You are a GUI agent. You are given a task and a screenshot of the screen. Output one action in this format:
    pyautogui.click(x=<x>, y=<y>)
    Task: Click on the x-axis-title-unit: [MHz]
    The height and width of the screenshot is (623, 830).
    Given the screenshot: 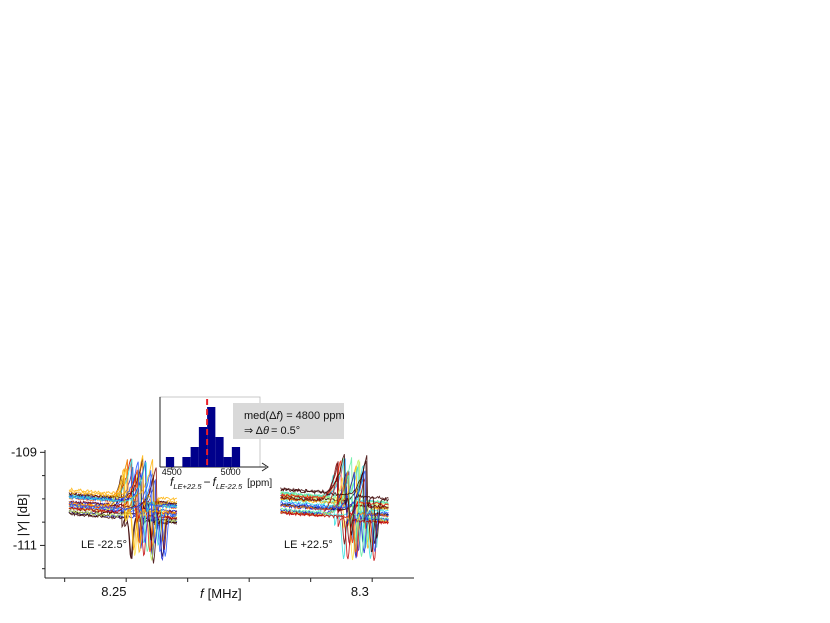 What is the action you would take?
    pyautogui.click(x=225, y=593)
    